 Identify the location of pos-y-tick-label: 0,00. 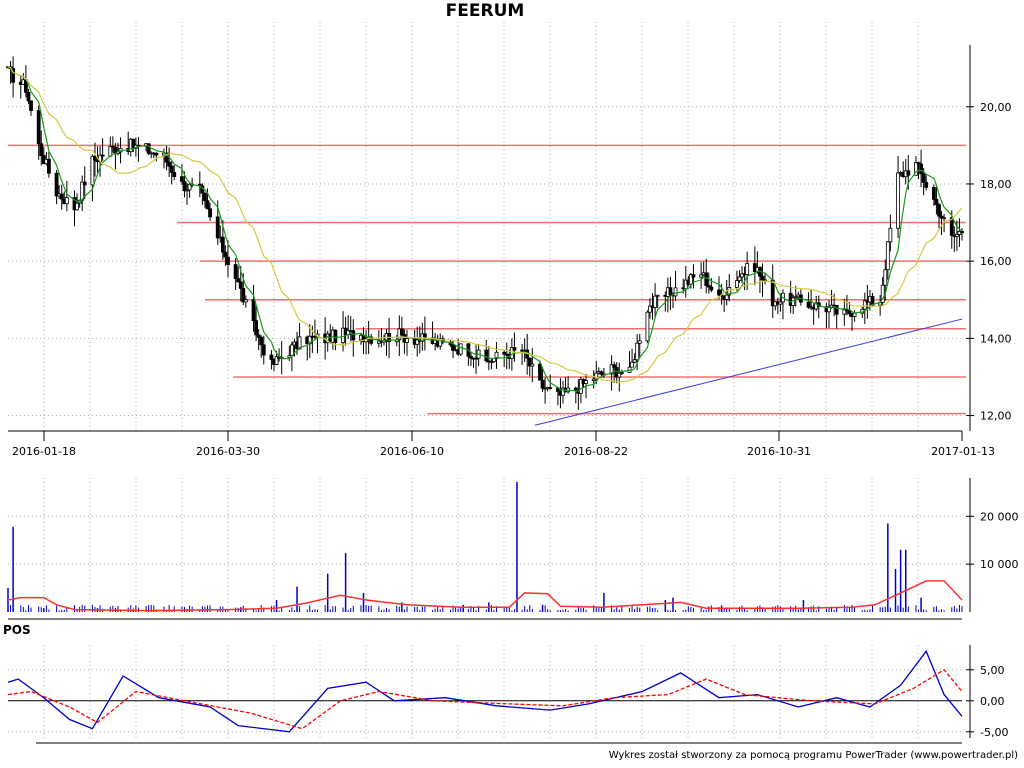
(992, 701).